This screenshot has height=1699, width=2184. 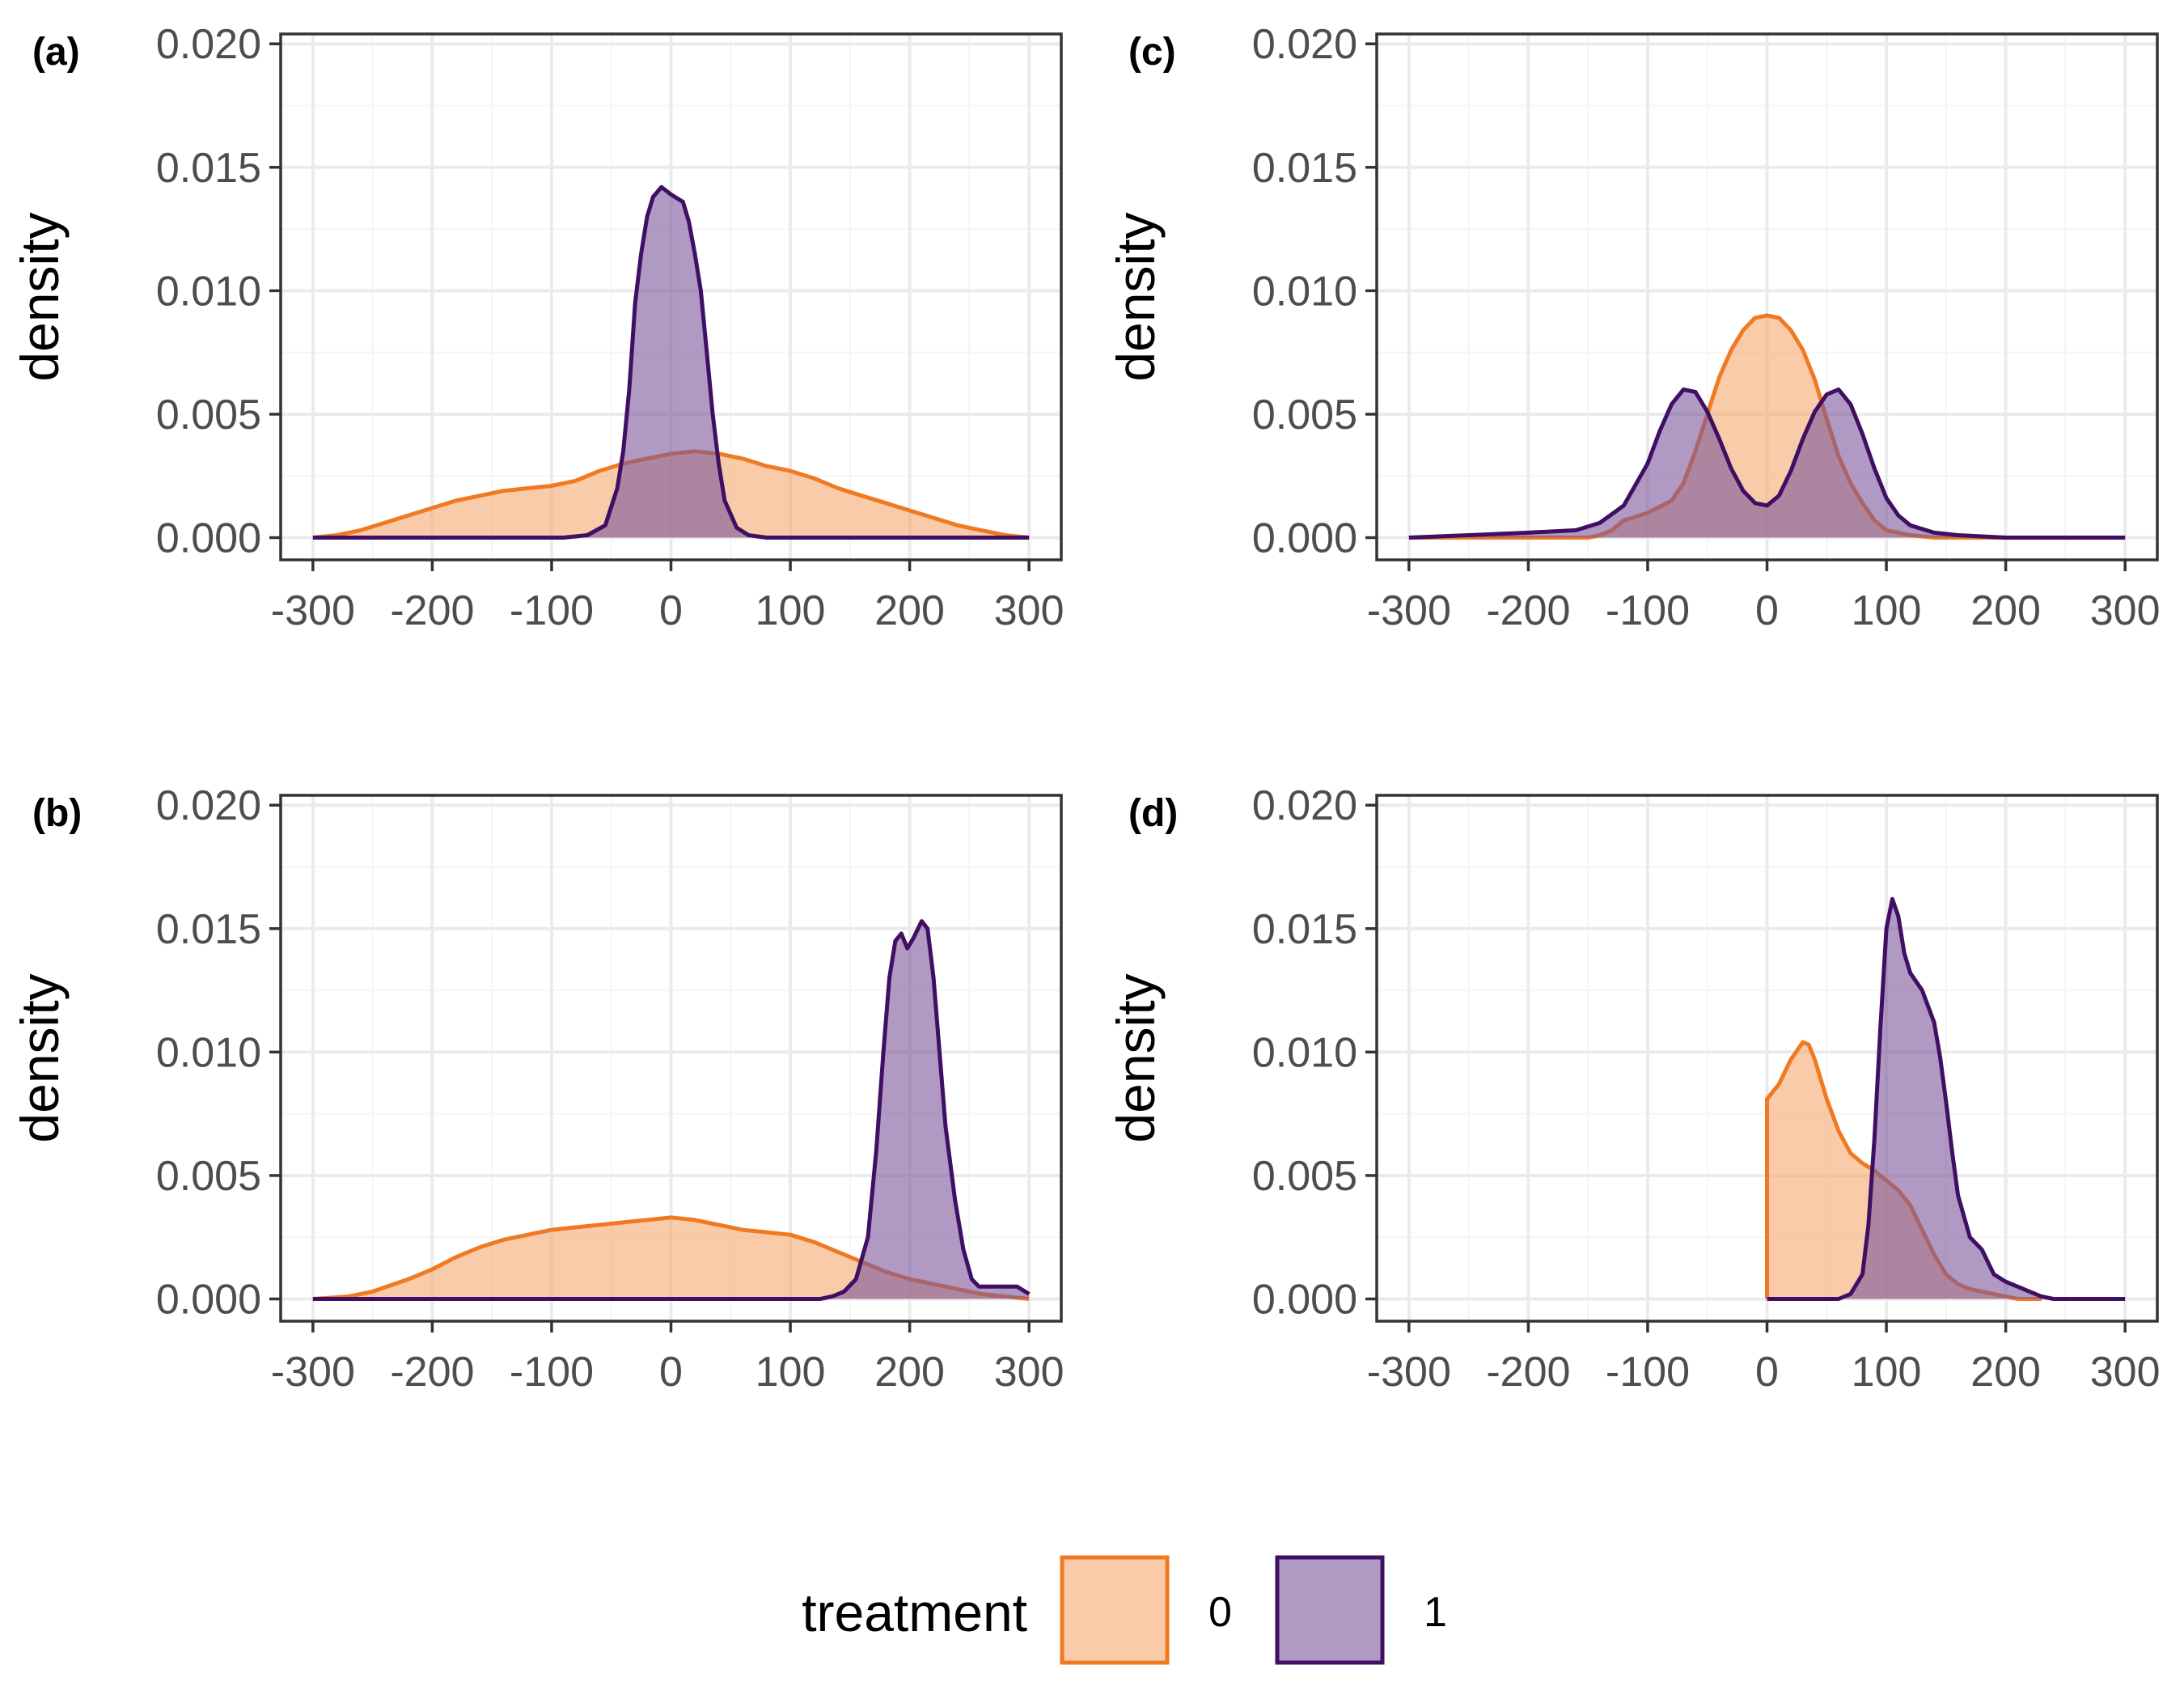 What do you see at coordinates (57, 813) in the screenshot?
I see `panel-tag: (b)` at bounding box center [57, 813].